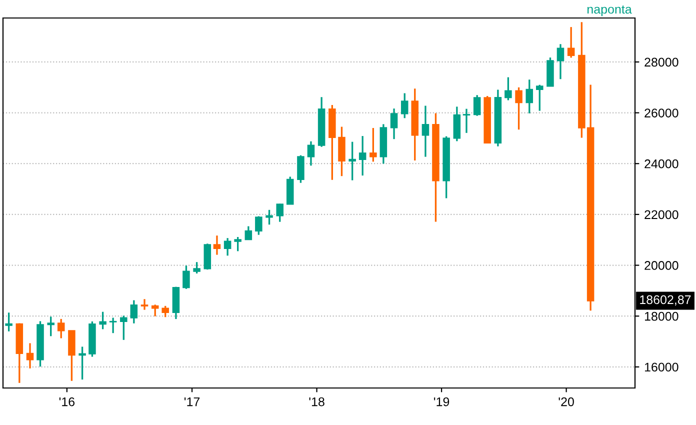 The height and width of the screenshot is (425, 696). What do you see at coordinates (661, 62) in the screenshot?
I see `y-tick-label: 28000` at bounding box center [661, 62].